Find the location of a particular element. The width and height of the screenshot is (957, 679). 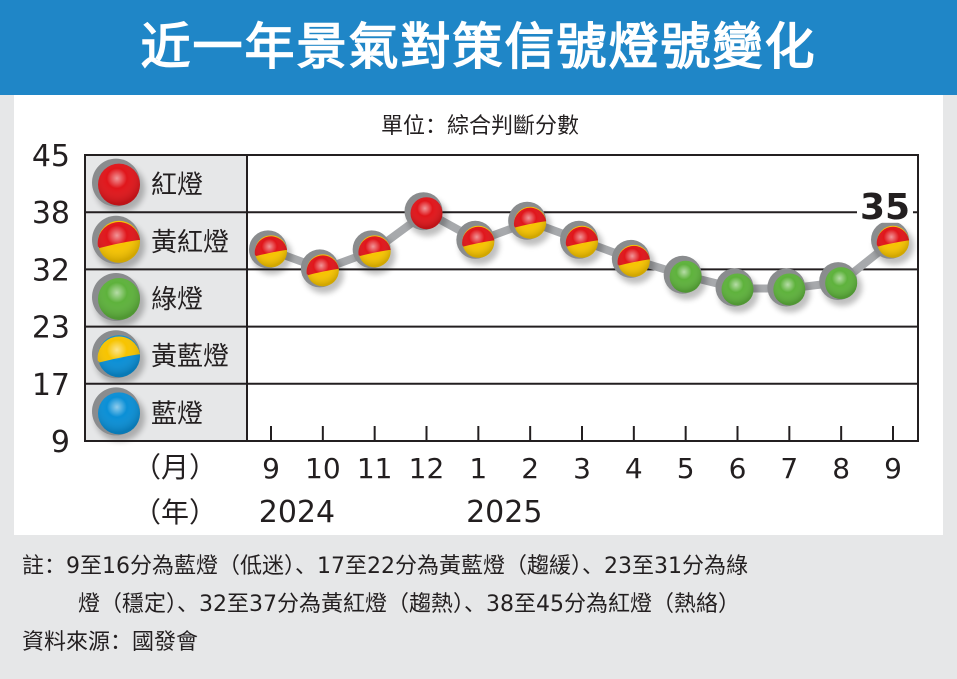

x-tick-label: 12 is located at coordinates (427, 468).